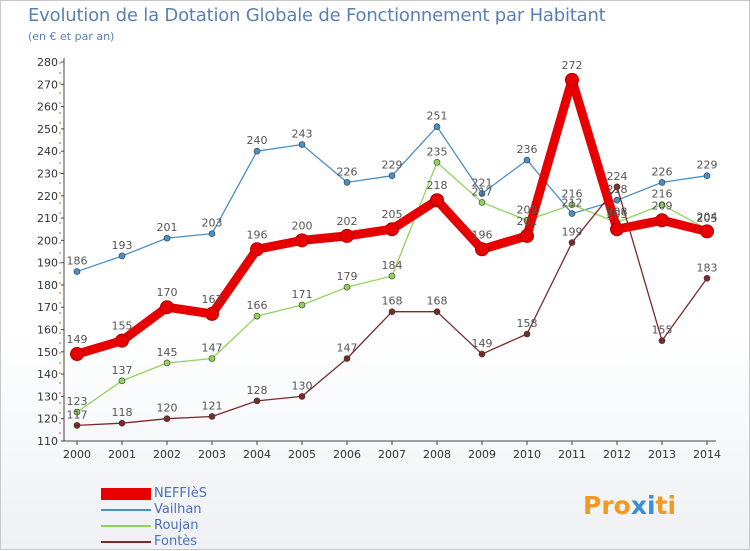  I want to click on chart-subtitle: (en € et par an), so click(71, 36).